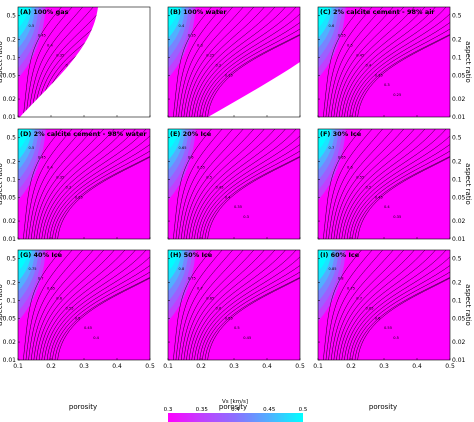 This screenshot has width=474, height=422. Describe the element at coordinates (351, 366) in the screenshot. I see `x-tick-label: 0.2` at that location.